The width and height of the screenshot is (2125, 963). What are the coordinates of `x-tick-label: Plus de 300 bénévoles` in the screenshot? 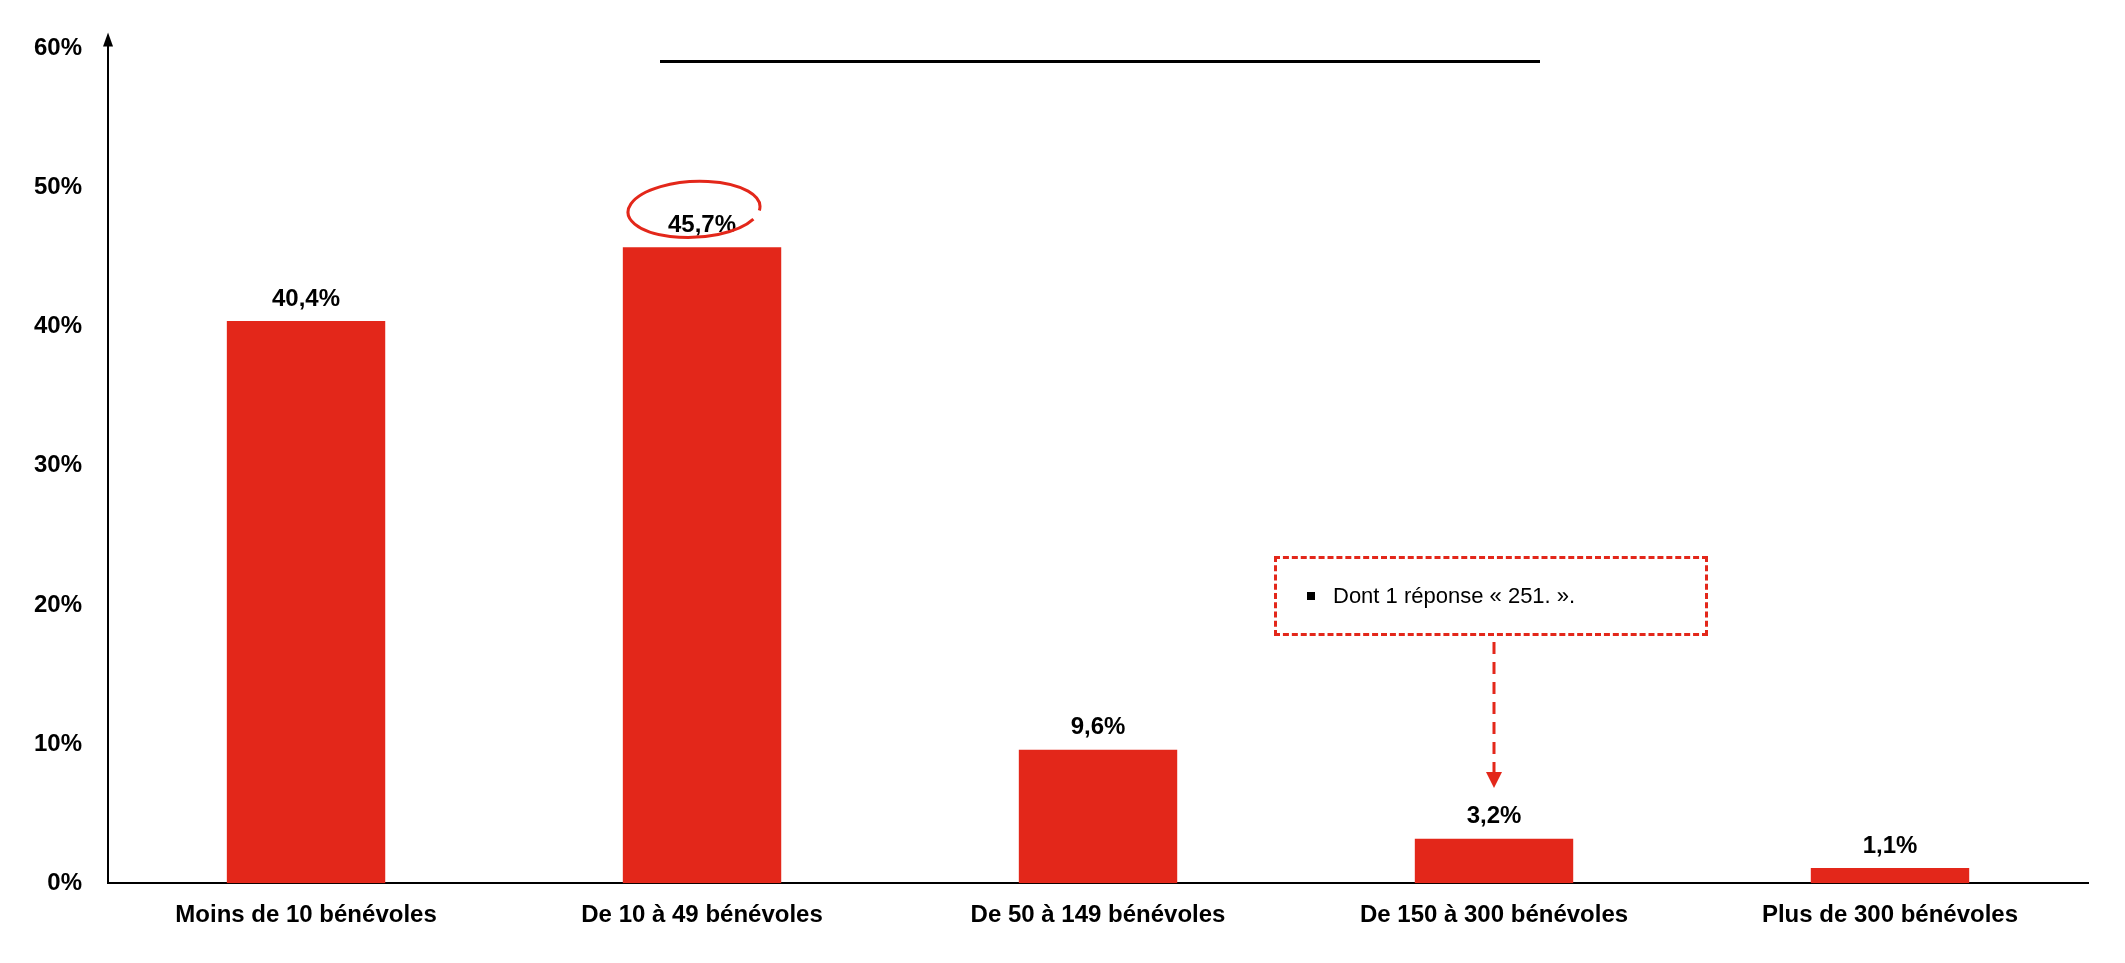 It's located at (1890, 914).